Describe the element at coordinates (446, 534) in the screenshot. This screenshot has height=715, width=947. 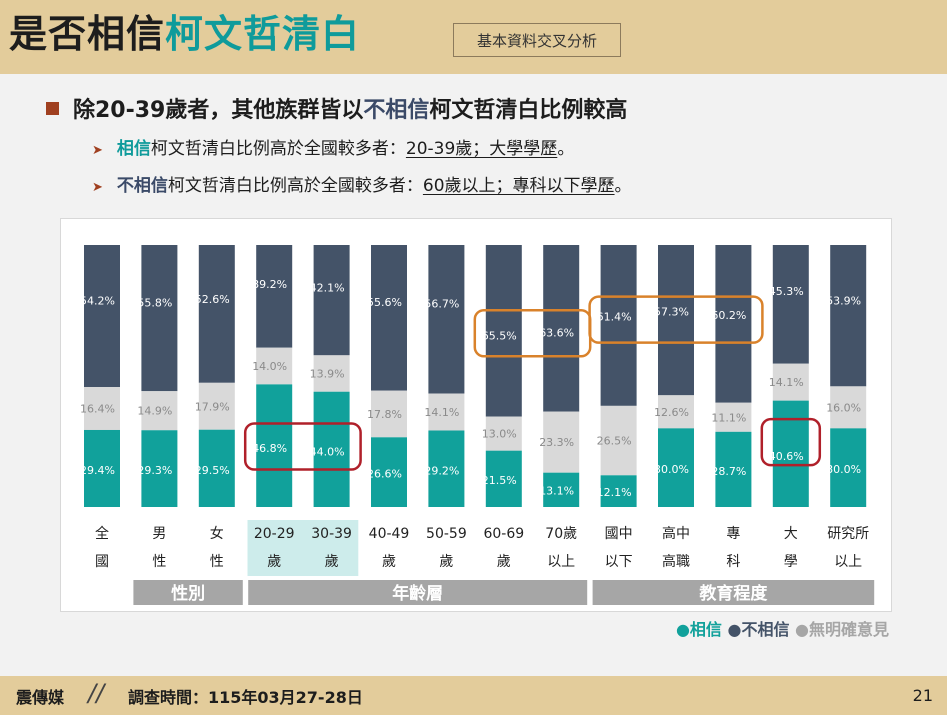
I see `category-label-line1: 50-59` at that location.